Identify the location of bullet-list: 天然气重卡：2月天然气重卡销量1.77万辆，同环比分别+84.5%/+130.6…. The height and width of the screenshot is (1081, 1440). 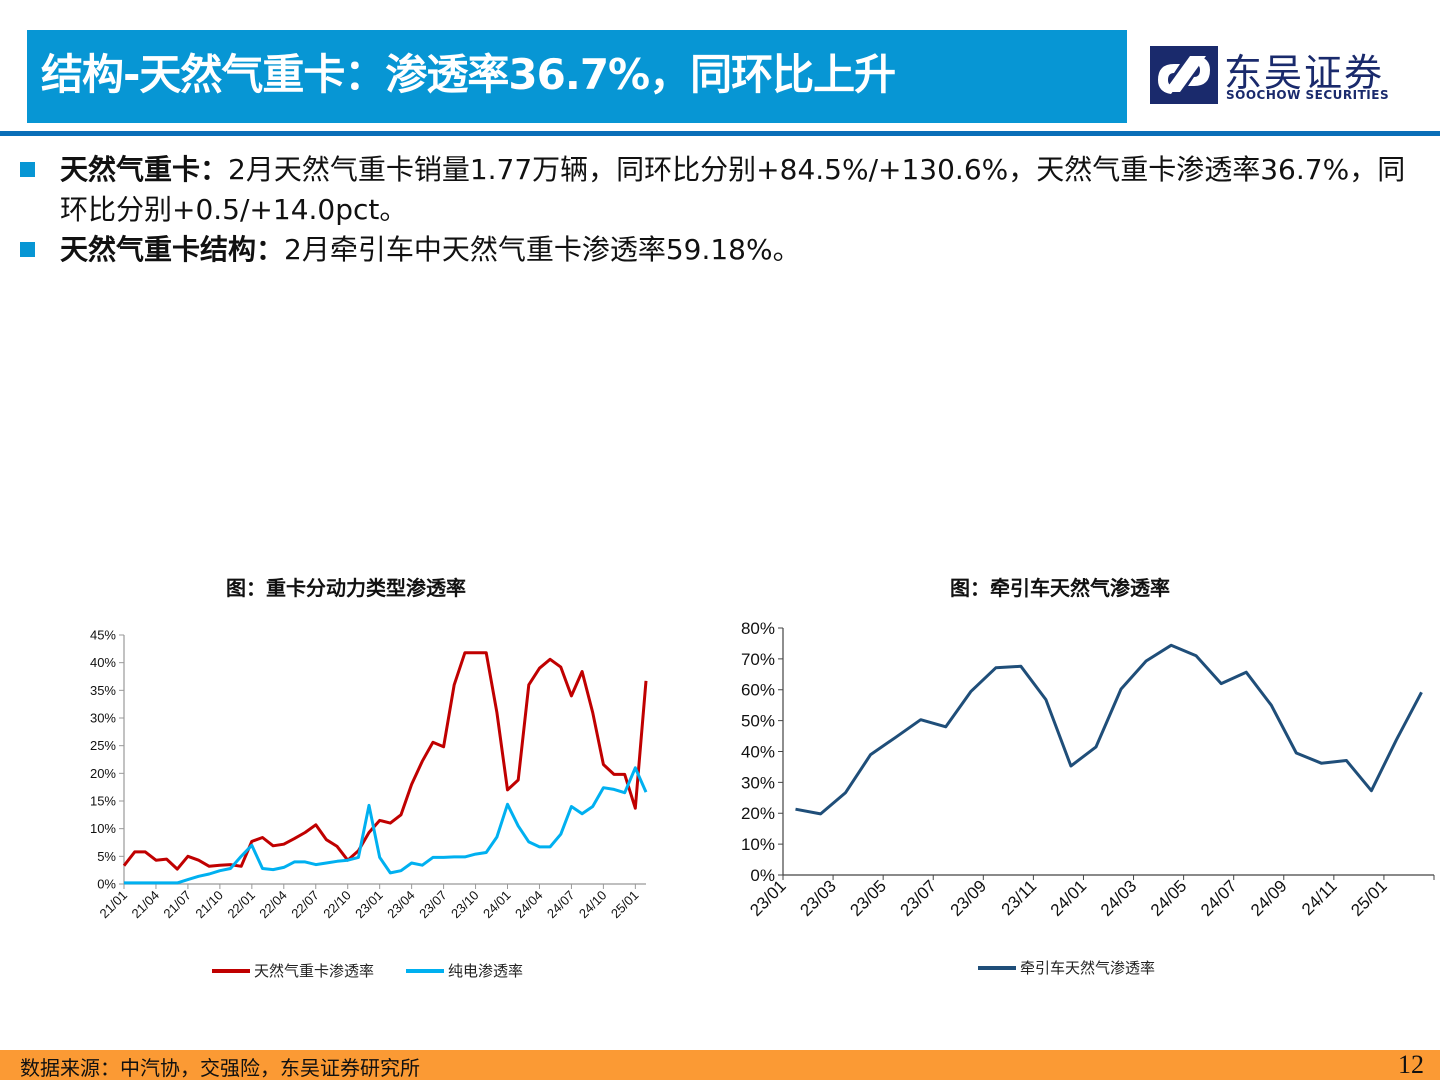
(720, 210).